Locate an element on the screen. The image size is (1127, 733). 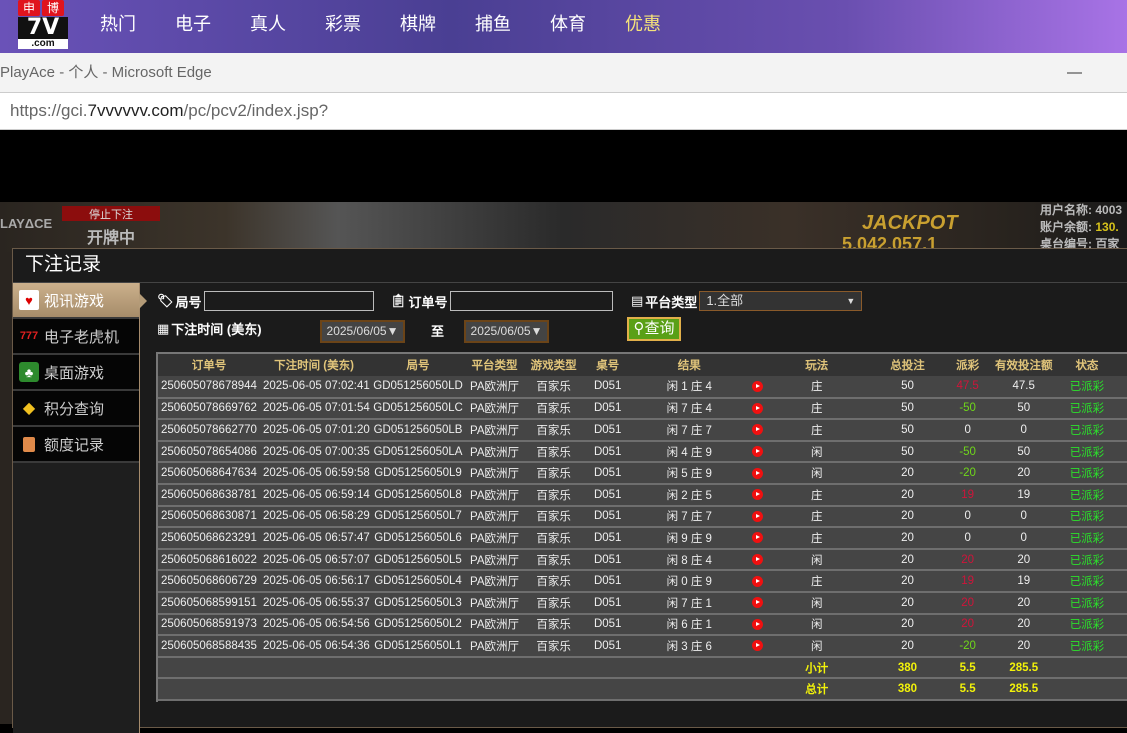
sidebar: ♥ 视讯游戏 777 电子老虎机 ♣ 桌面游戏 ◆ 积分查询 额度记录 is located at coordinates (80, 508).